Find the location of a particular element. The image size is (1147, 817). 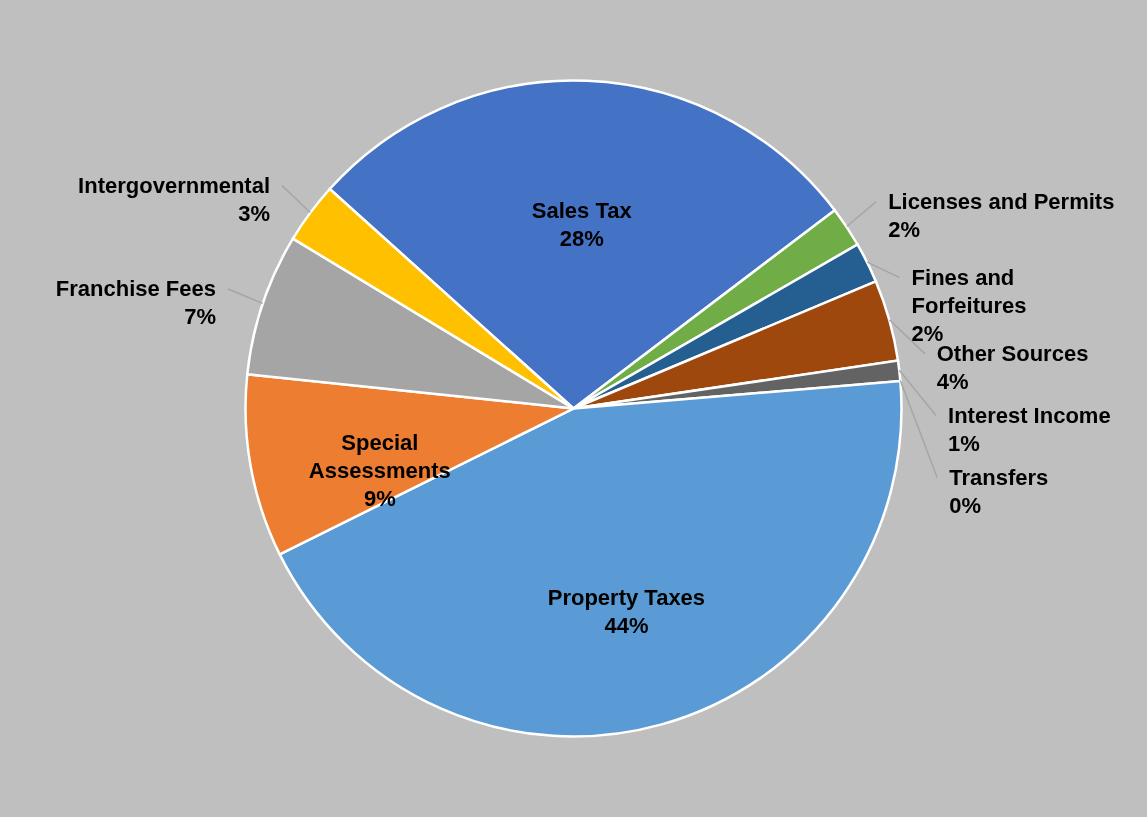

data-label: 9% is located at coordinates (379, 498).